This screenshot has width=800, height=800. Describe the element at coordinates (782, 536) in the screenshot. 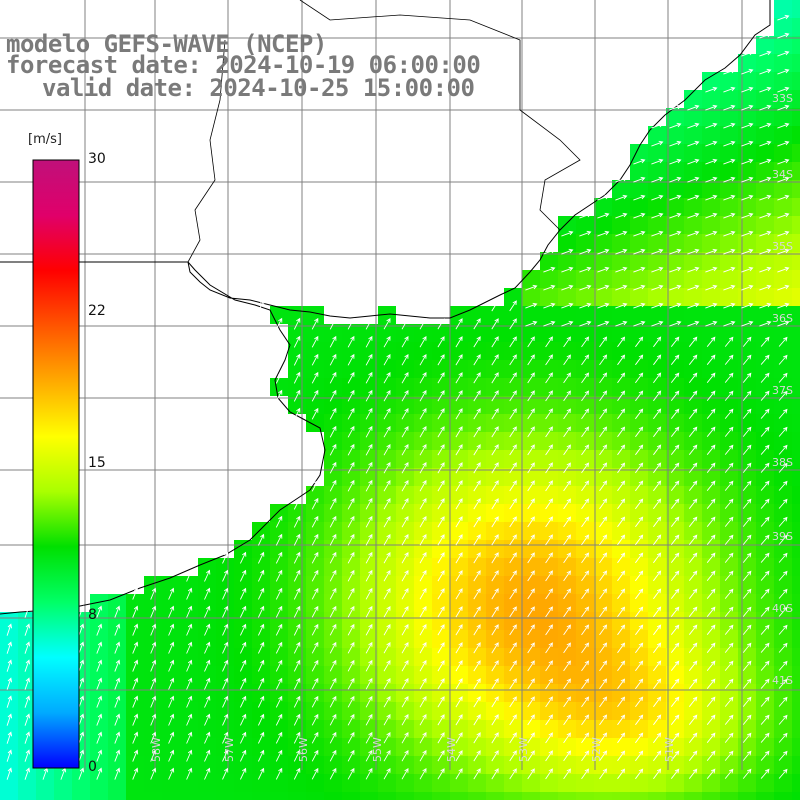

I see `lat-label: 39S` at that location.